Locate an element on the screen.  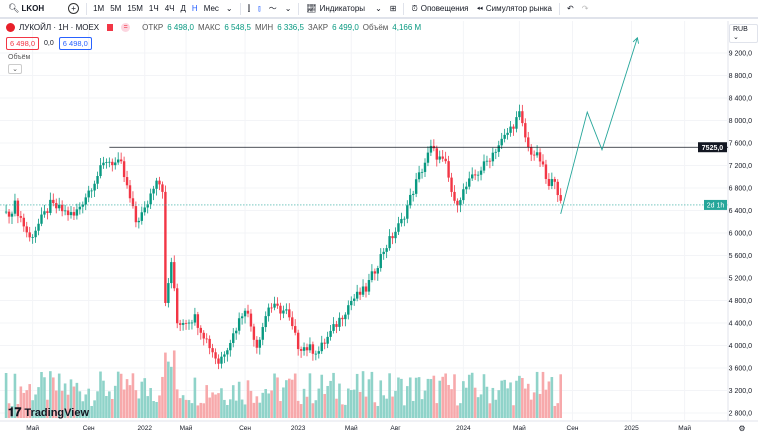
price-tick-label: 6 400,0 is located at coordinates (740, 211).